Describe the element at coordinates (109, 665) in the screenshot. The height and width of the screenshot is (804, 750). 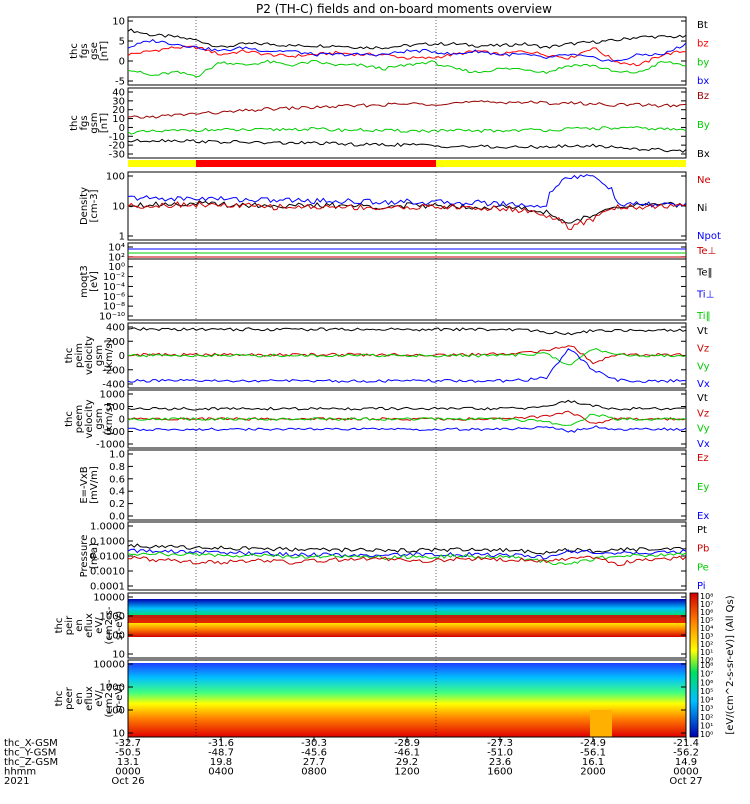
I see `y-tick-label: 10000` at that location.